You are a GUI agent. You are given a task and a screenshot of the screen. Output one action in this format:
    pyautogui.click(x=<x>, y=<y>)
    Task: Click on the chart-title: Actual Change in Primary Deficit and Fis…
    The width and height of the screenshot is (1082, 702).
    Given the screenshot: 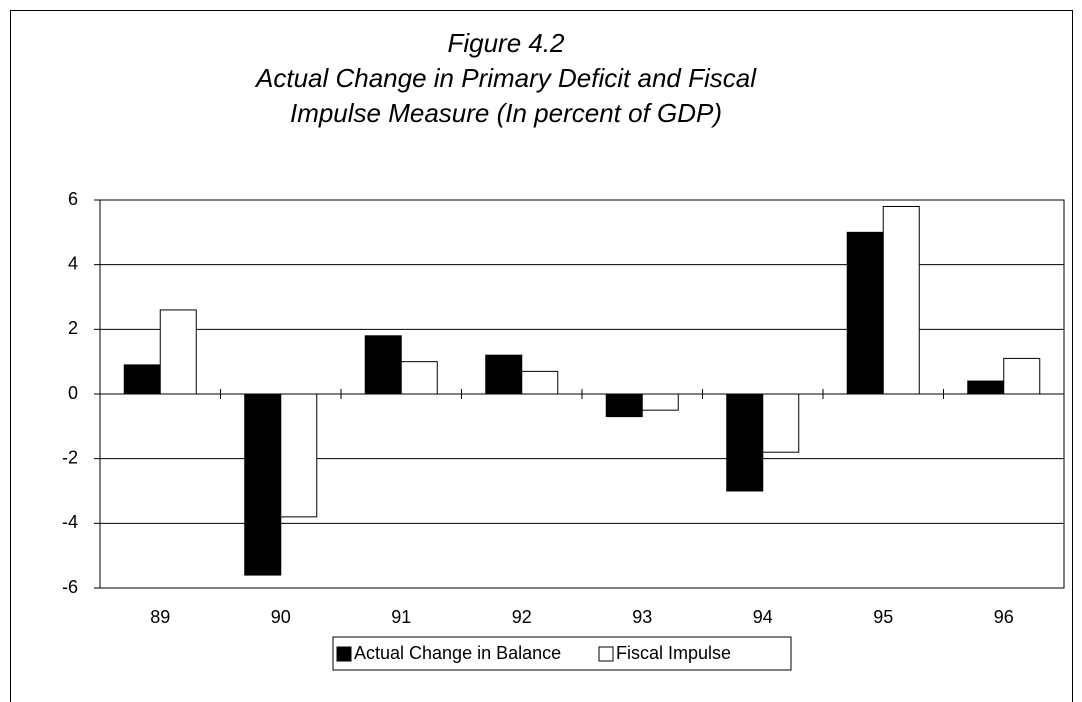 What is the action you would take?
    pyautogui.click(x=505, y=78)
    